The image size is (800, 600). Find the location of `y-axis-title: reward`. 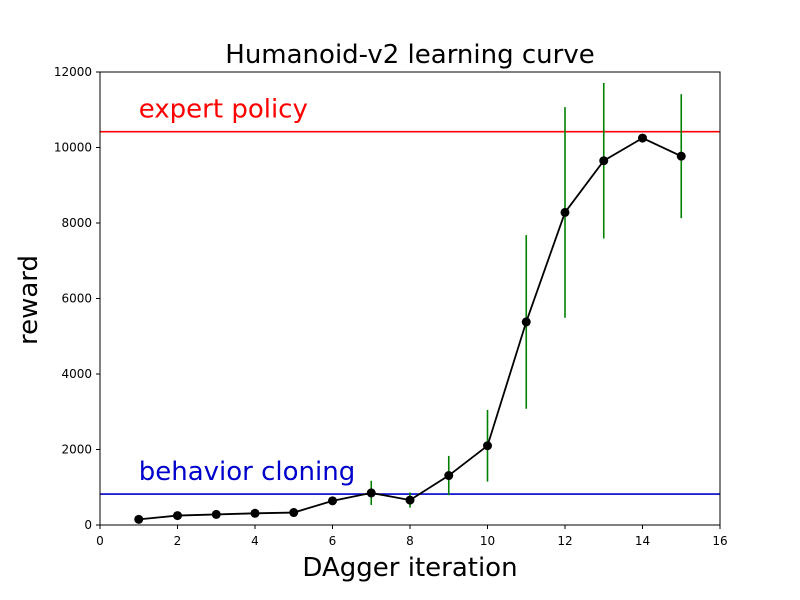

y-axis-title: reward is located at coordinates (29, 300).